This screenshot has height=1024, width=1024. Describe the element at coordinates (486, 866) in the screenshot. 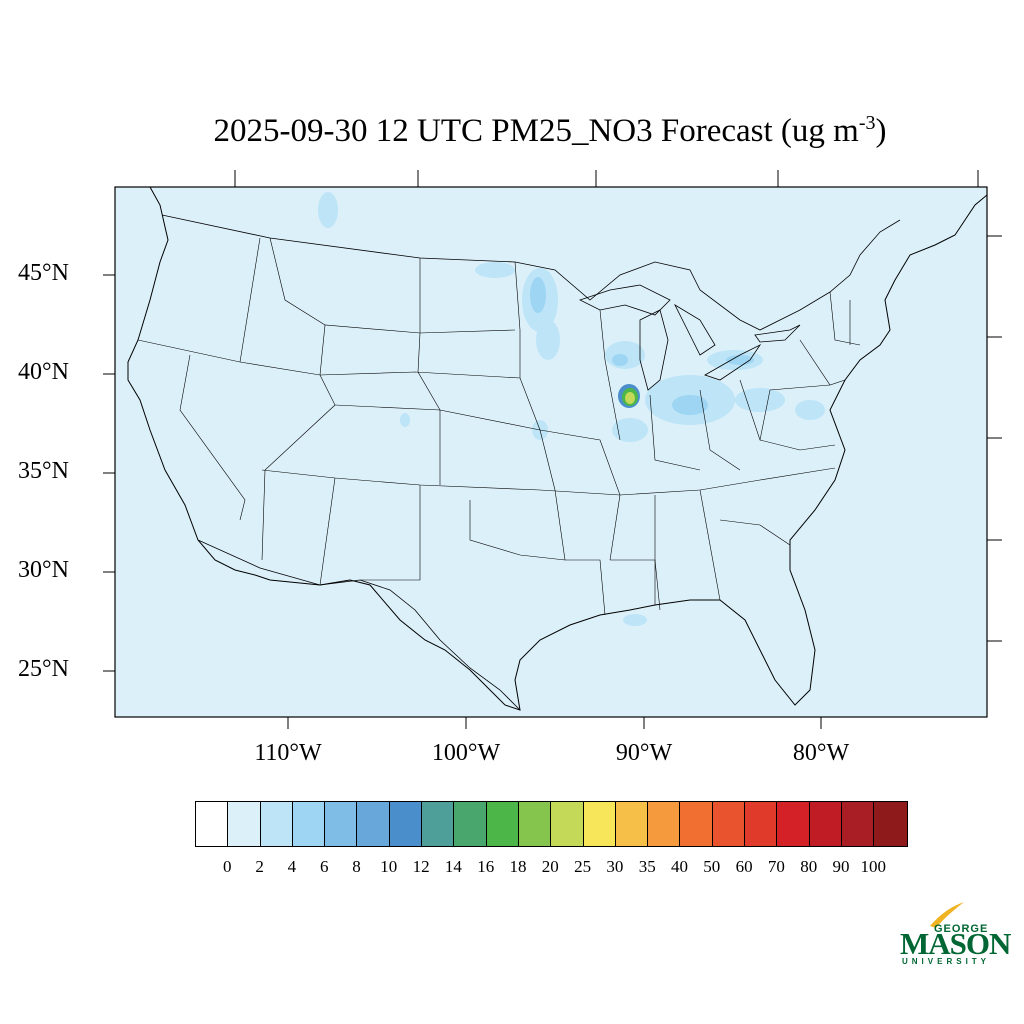

I see `colorbar-label: 16` at that location.